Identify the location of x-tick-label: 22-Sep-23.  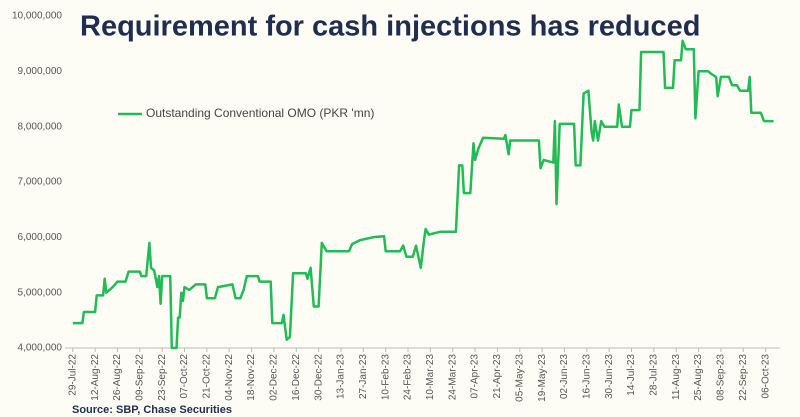
(743, 377).